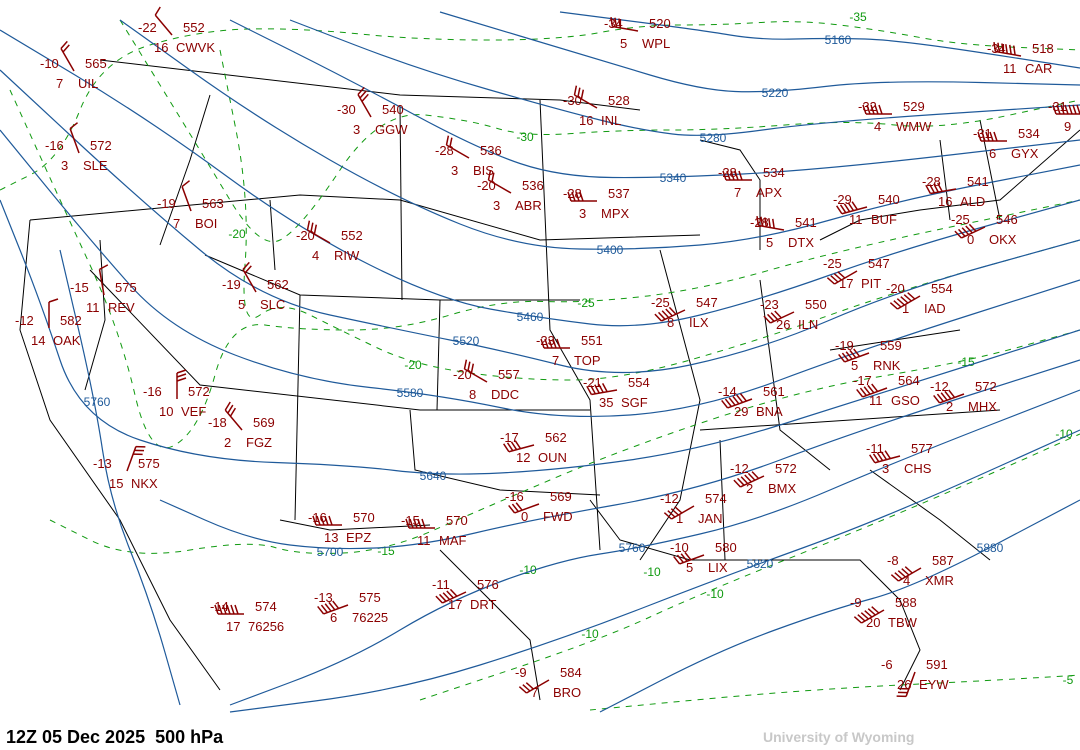 The image size is (1080, 750). Describe the element at coordinates (486, 380) in the screenshot. I see `station-plot-DDC: -20 557 8 DDC` at that location.